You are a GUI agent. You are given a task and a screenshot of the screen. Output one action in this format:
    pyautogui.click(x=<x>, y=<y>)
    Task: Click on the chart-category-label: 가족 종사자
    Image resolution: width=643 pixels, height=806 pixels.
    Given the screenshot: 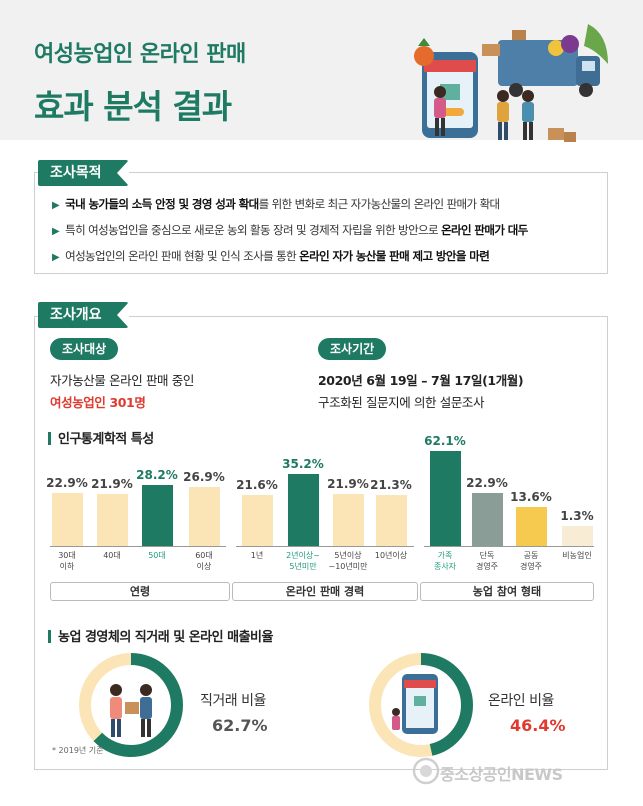 What is the action you would take?
    pyautogui.click(x=445, y=561)
    